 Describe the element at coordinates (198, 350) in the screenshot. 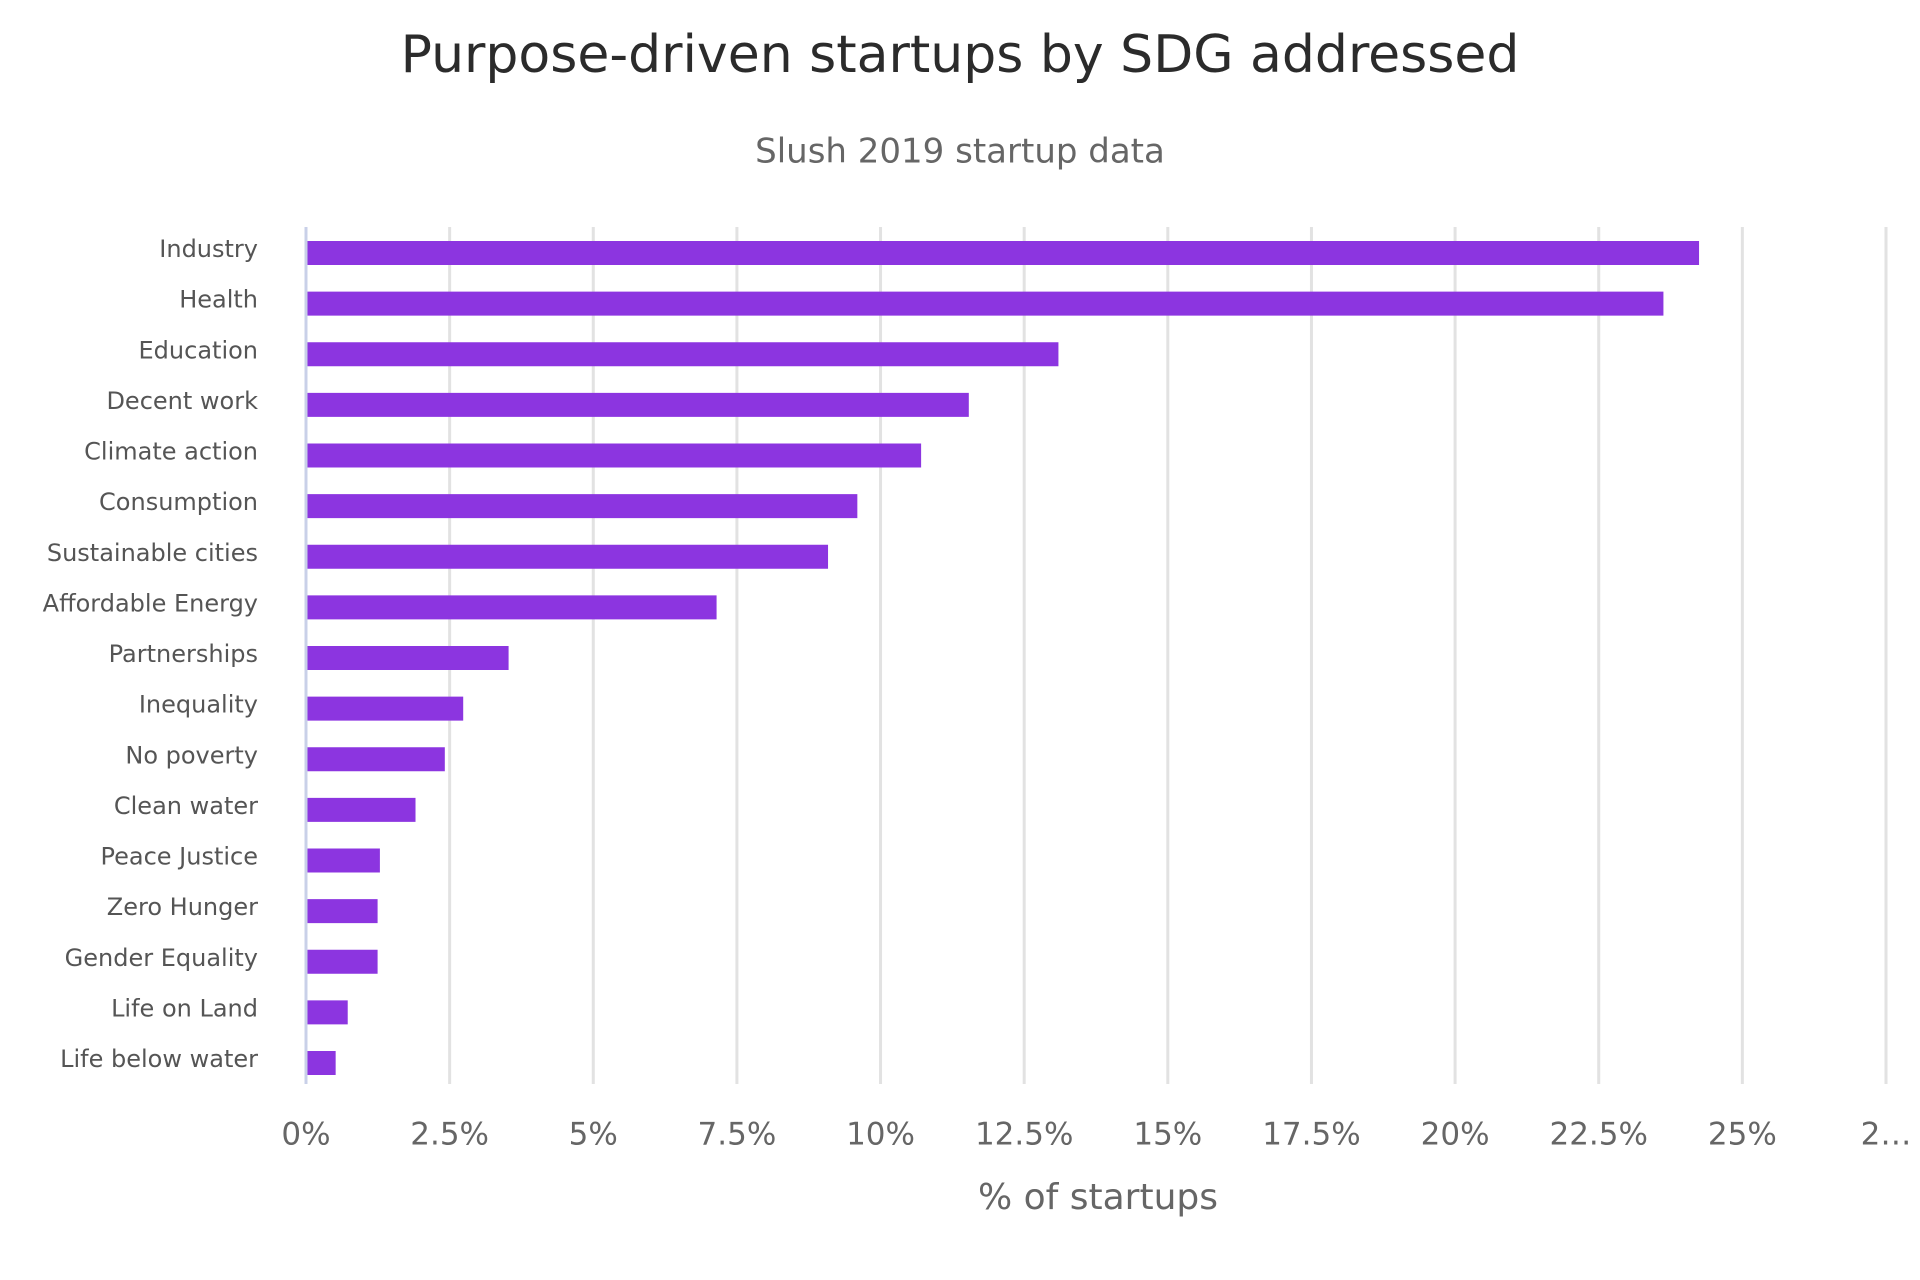

I see `y-tick-label: Education` at that location.